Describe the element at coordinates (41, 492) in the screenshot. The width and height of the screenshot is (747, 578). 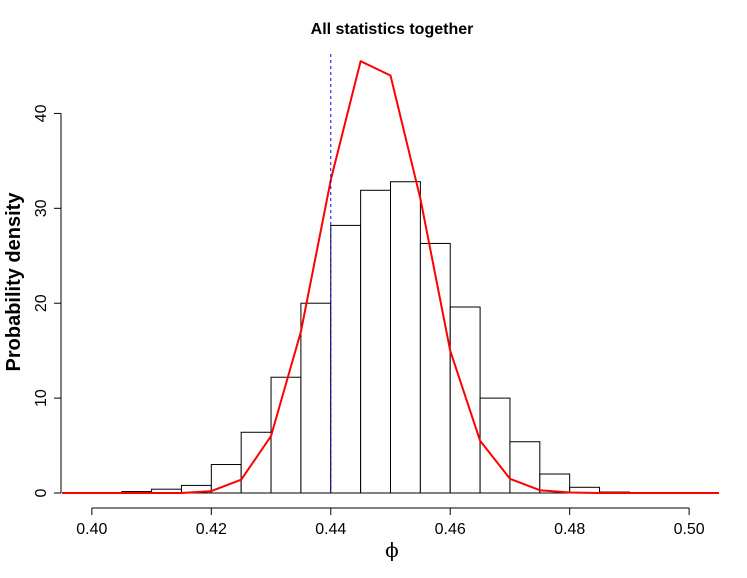
I see `y-tick-label: 0` at that location.